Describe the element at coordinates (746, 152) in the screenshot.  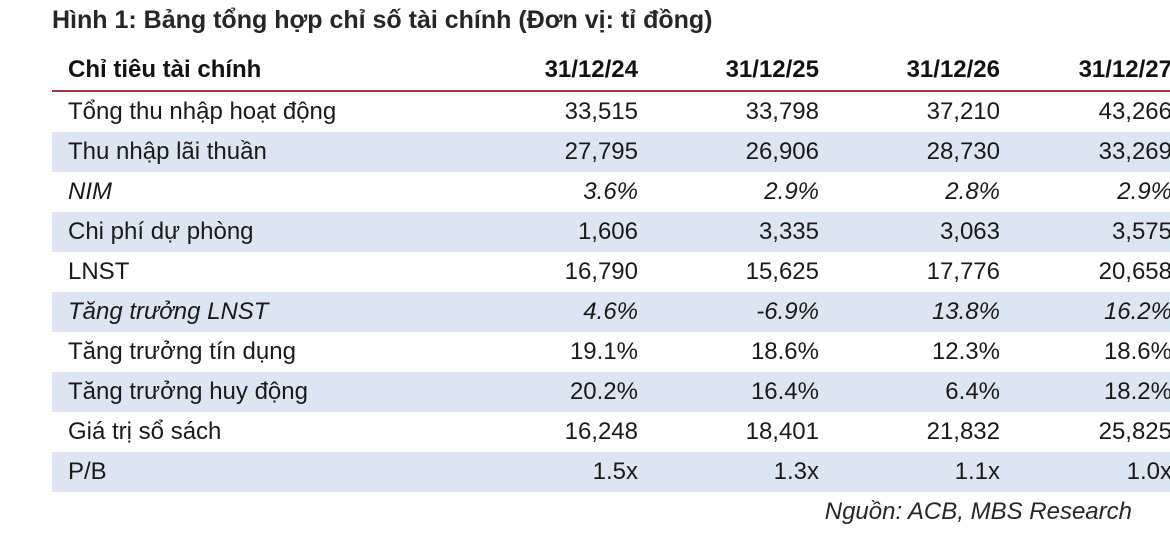
I see `cell-value: 26,906` at that location.